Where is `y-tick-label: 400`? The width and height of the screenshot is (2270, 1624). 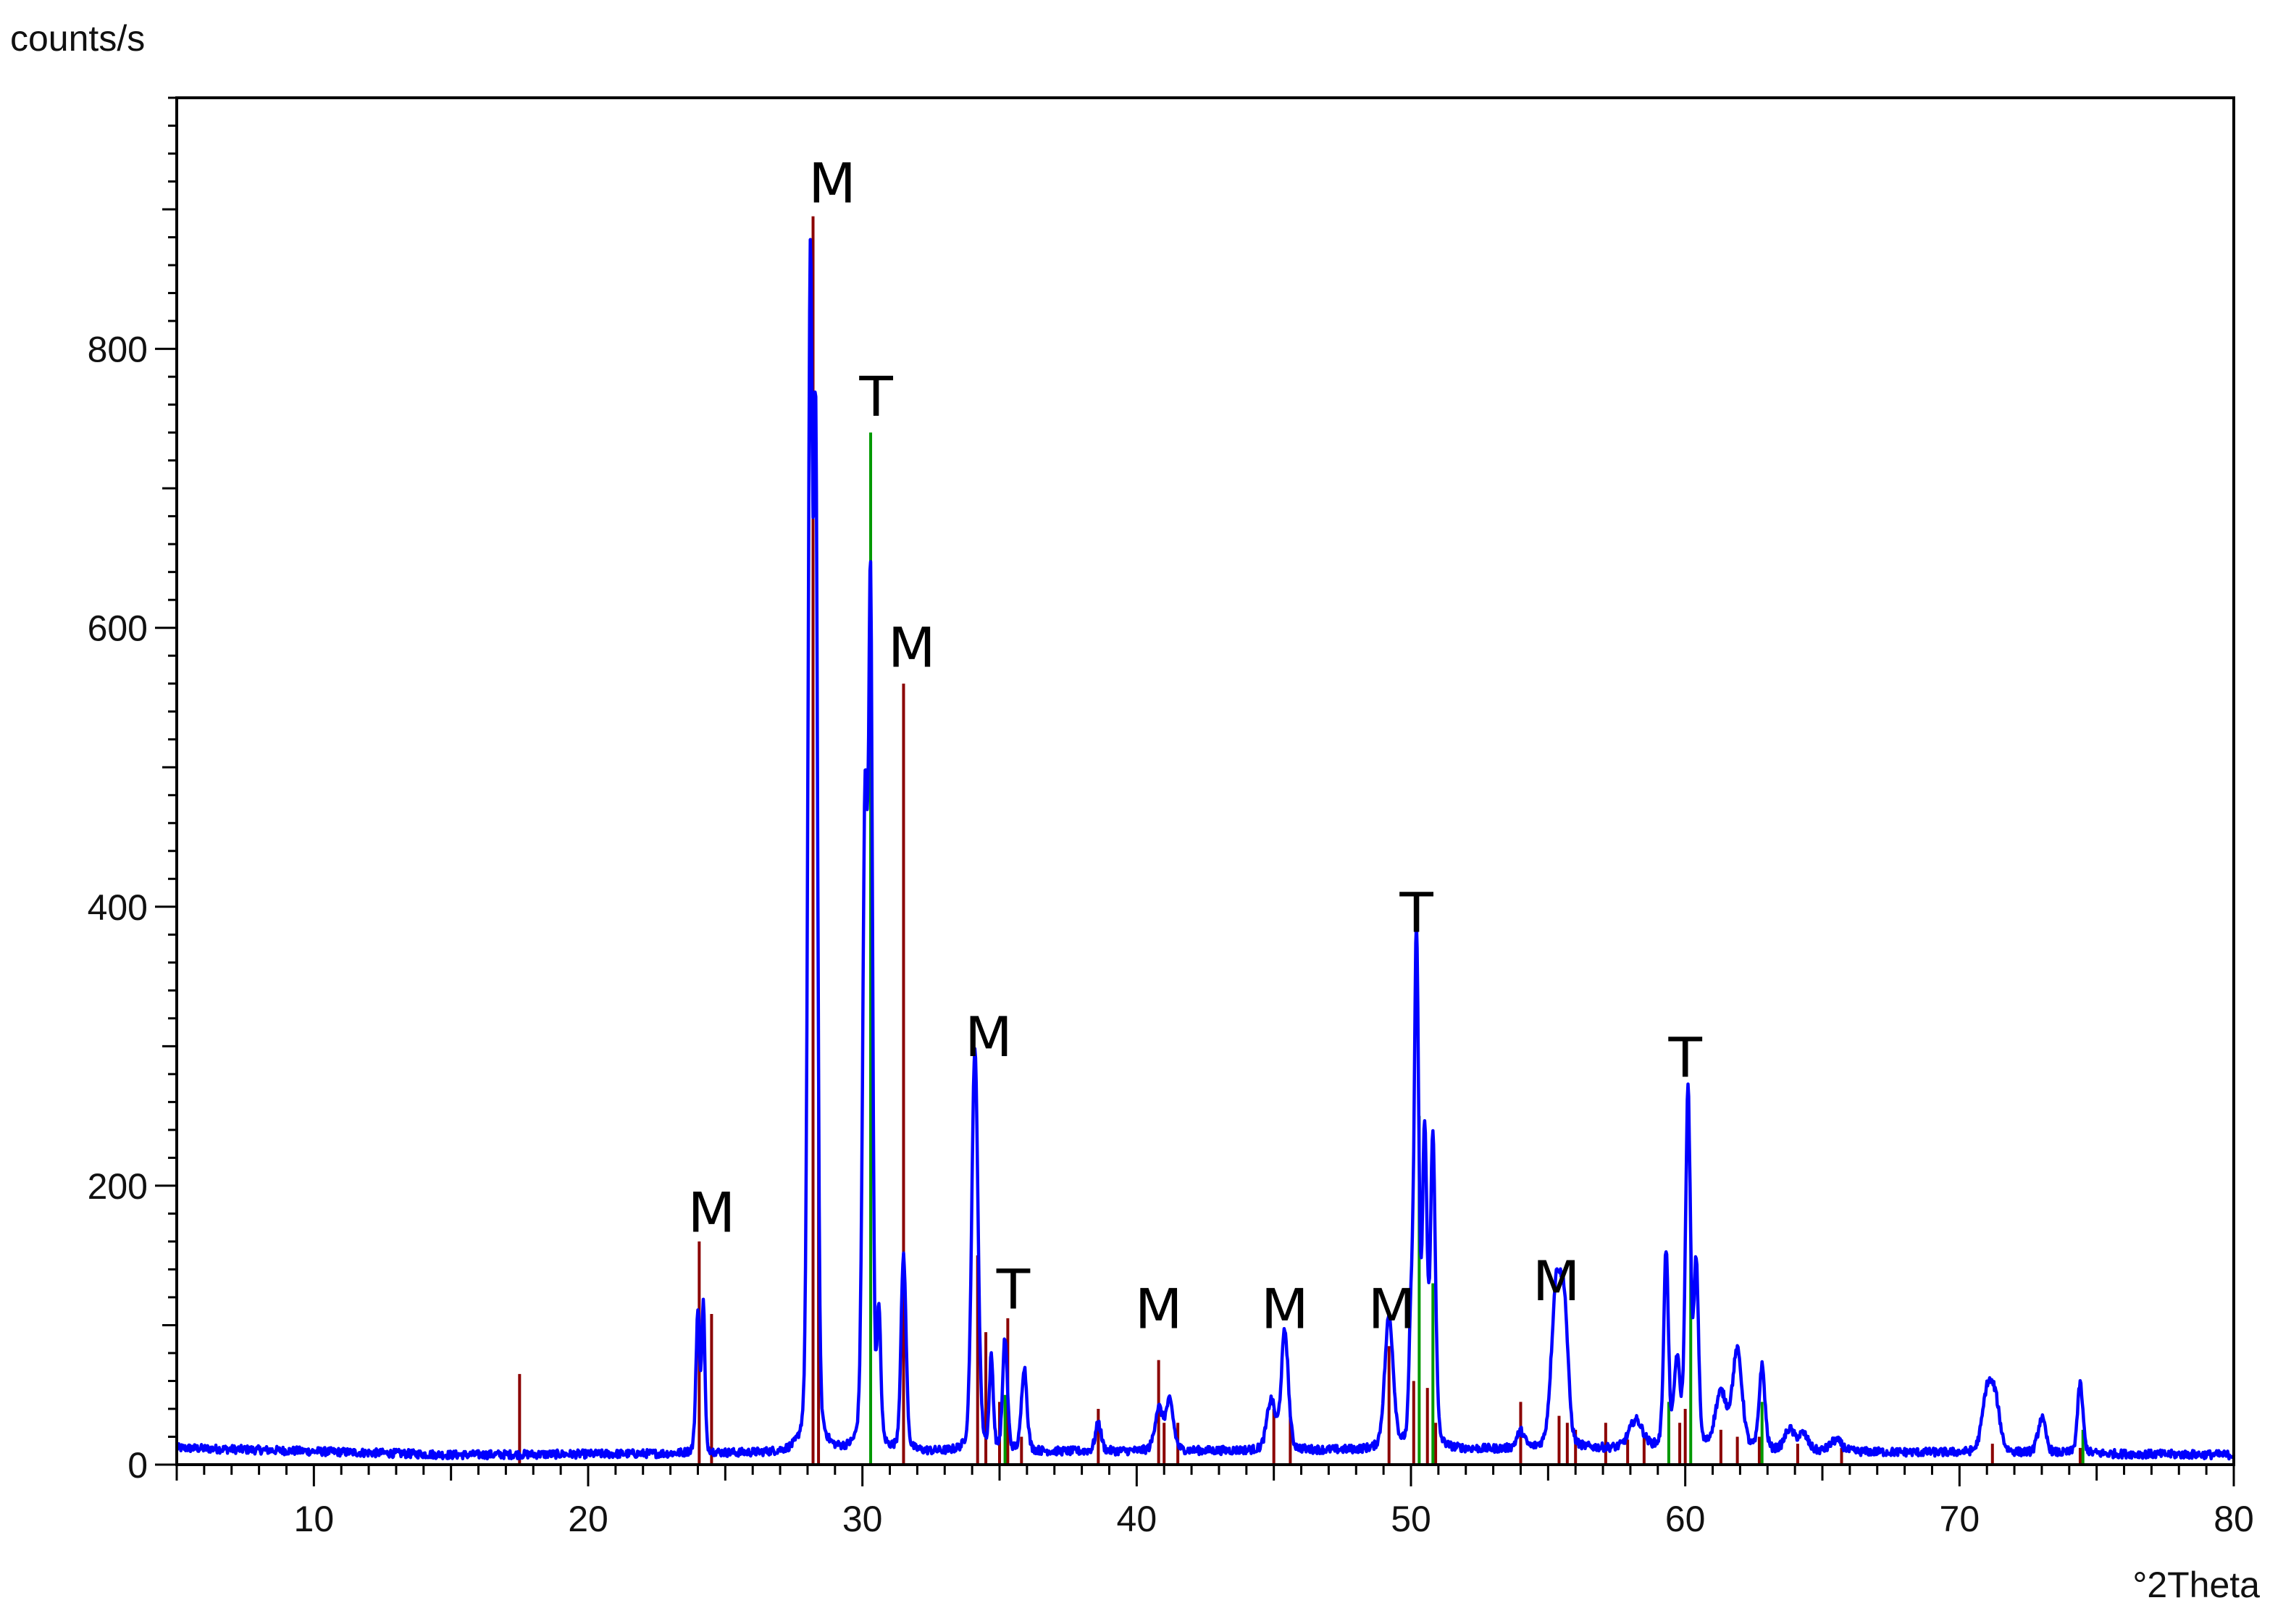 y-tick-label: 400 is located at coordinates (118, 907).